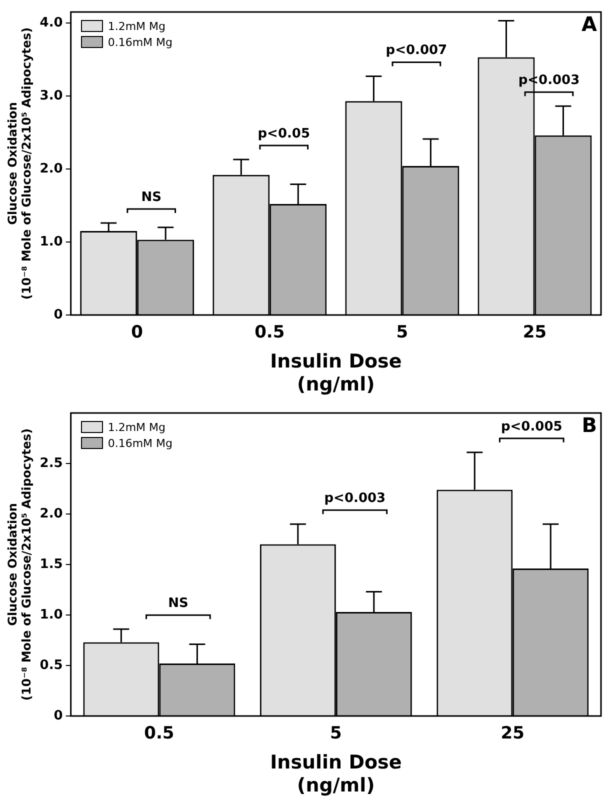 Image resolution: width=609 pixels, height=802 pixels. I want to click on annotation: p<0.003, so click(355, 498).